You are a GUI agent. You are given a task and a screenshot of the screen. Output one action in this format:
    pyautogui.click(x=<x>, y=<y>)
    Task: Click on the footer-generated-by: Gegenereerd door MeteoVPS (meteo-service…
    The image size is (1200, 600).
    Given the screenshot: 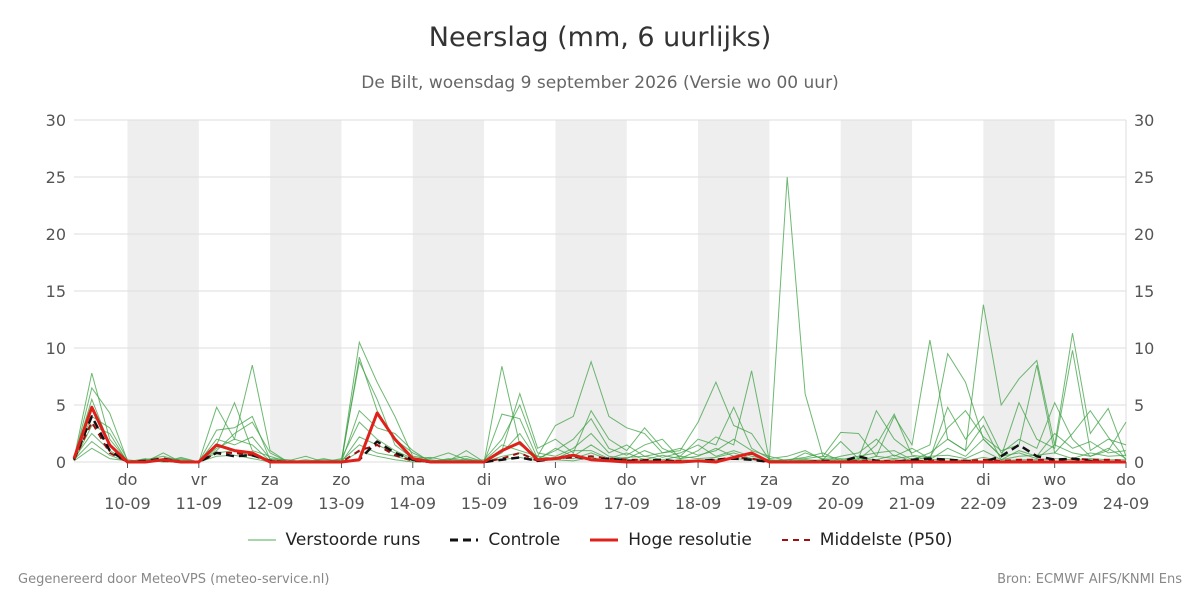 What is the action you would take?
    pyautogui.click(x=174, y=579)
    